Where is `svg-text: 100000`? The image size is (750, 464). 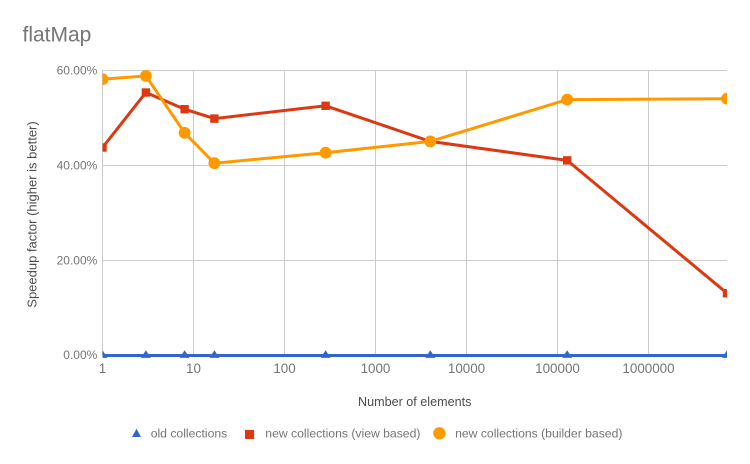 svg-text: 100000 is located at coordinates (557, 368).